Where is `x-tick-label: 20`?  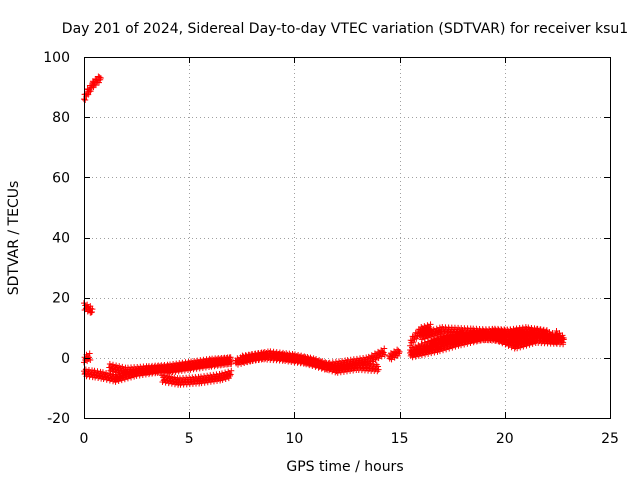 x-tick-label: 20 is located at coordinates (505, 439).